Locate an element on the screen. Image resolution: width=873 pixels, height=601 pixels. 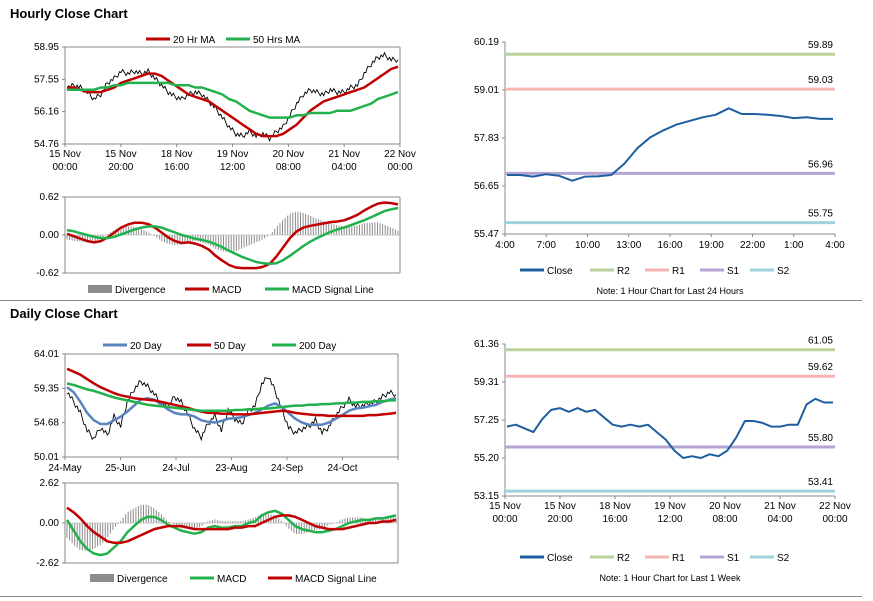
hourly-price-20hr-ma-line is located at coordinates (233, 101).